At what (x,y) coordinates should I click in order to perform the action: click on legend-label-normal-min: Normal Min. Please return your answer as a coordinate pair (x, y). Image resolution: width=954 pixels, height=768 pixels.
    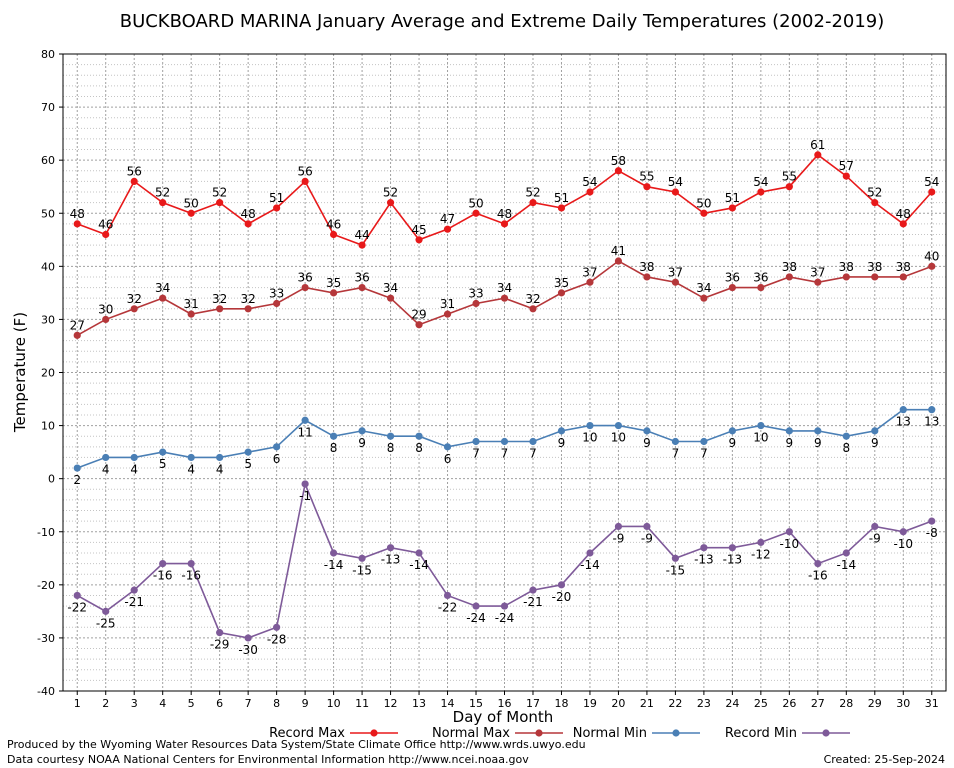
    Looking at the image, I should click on (610, 733).